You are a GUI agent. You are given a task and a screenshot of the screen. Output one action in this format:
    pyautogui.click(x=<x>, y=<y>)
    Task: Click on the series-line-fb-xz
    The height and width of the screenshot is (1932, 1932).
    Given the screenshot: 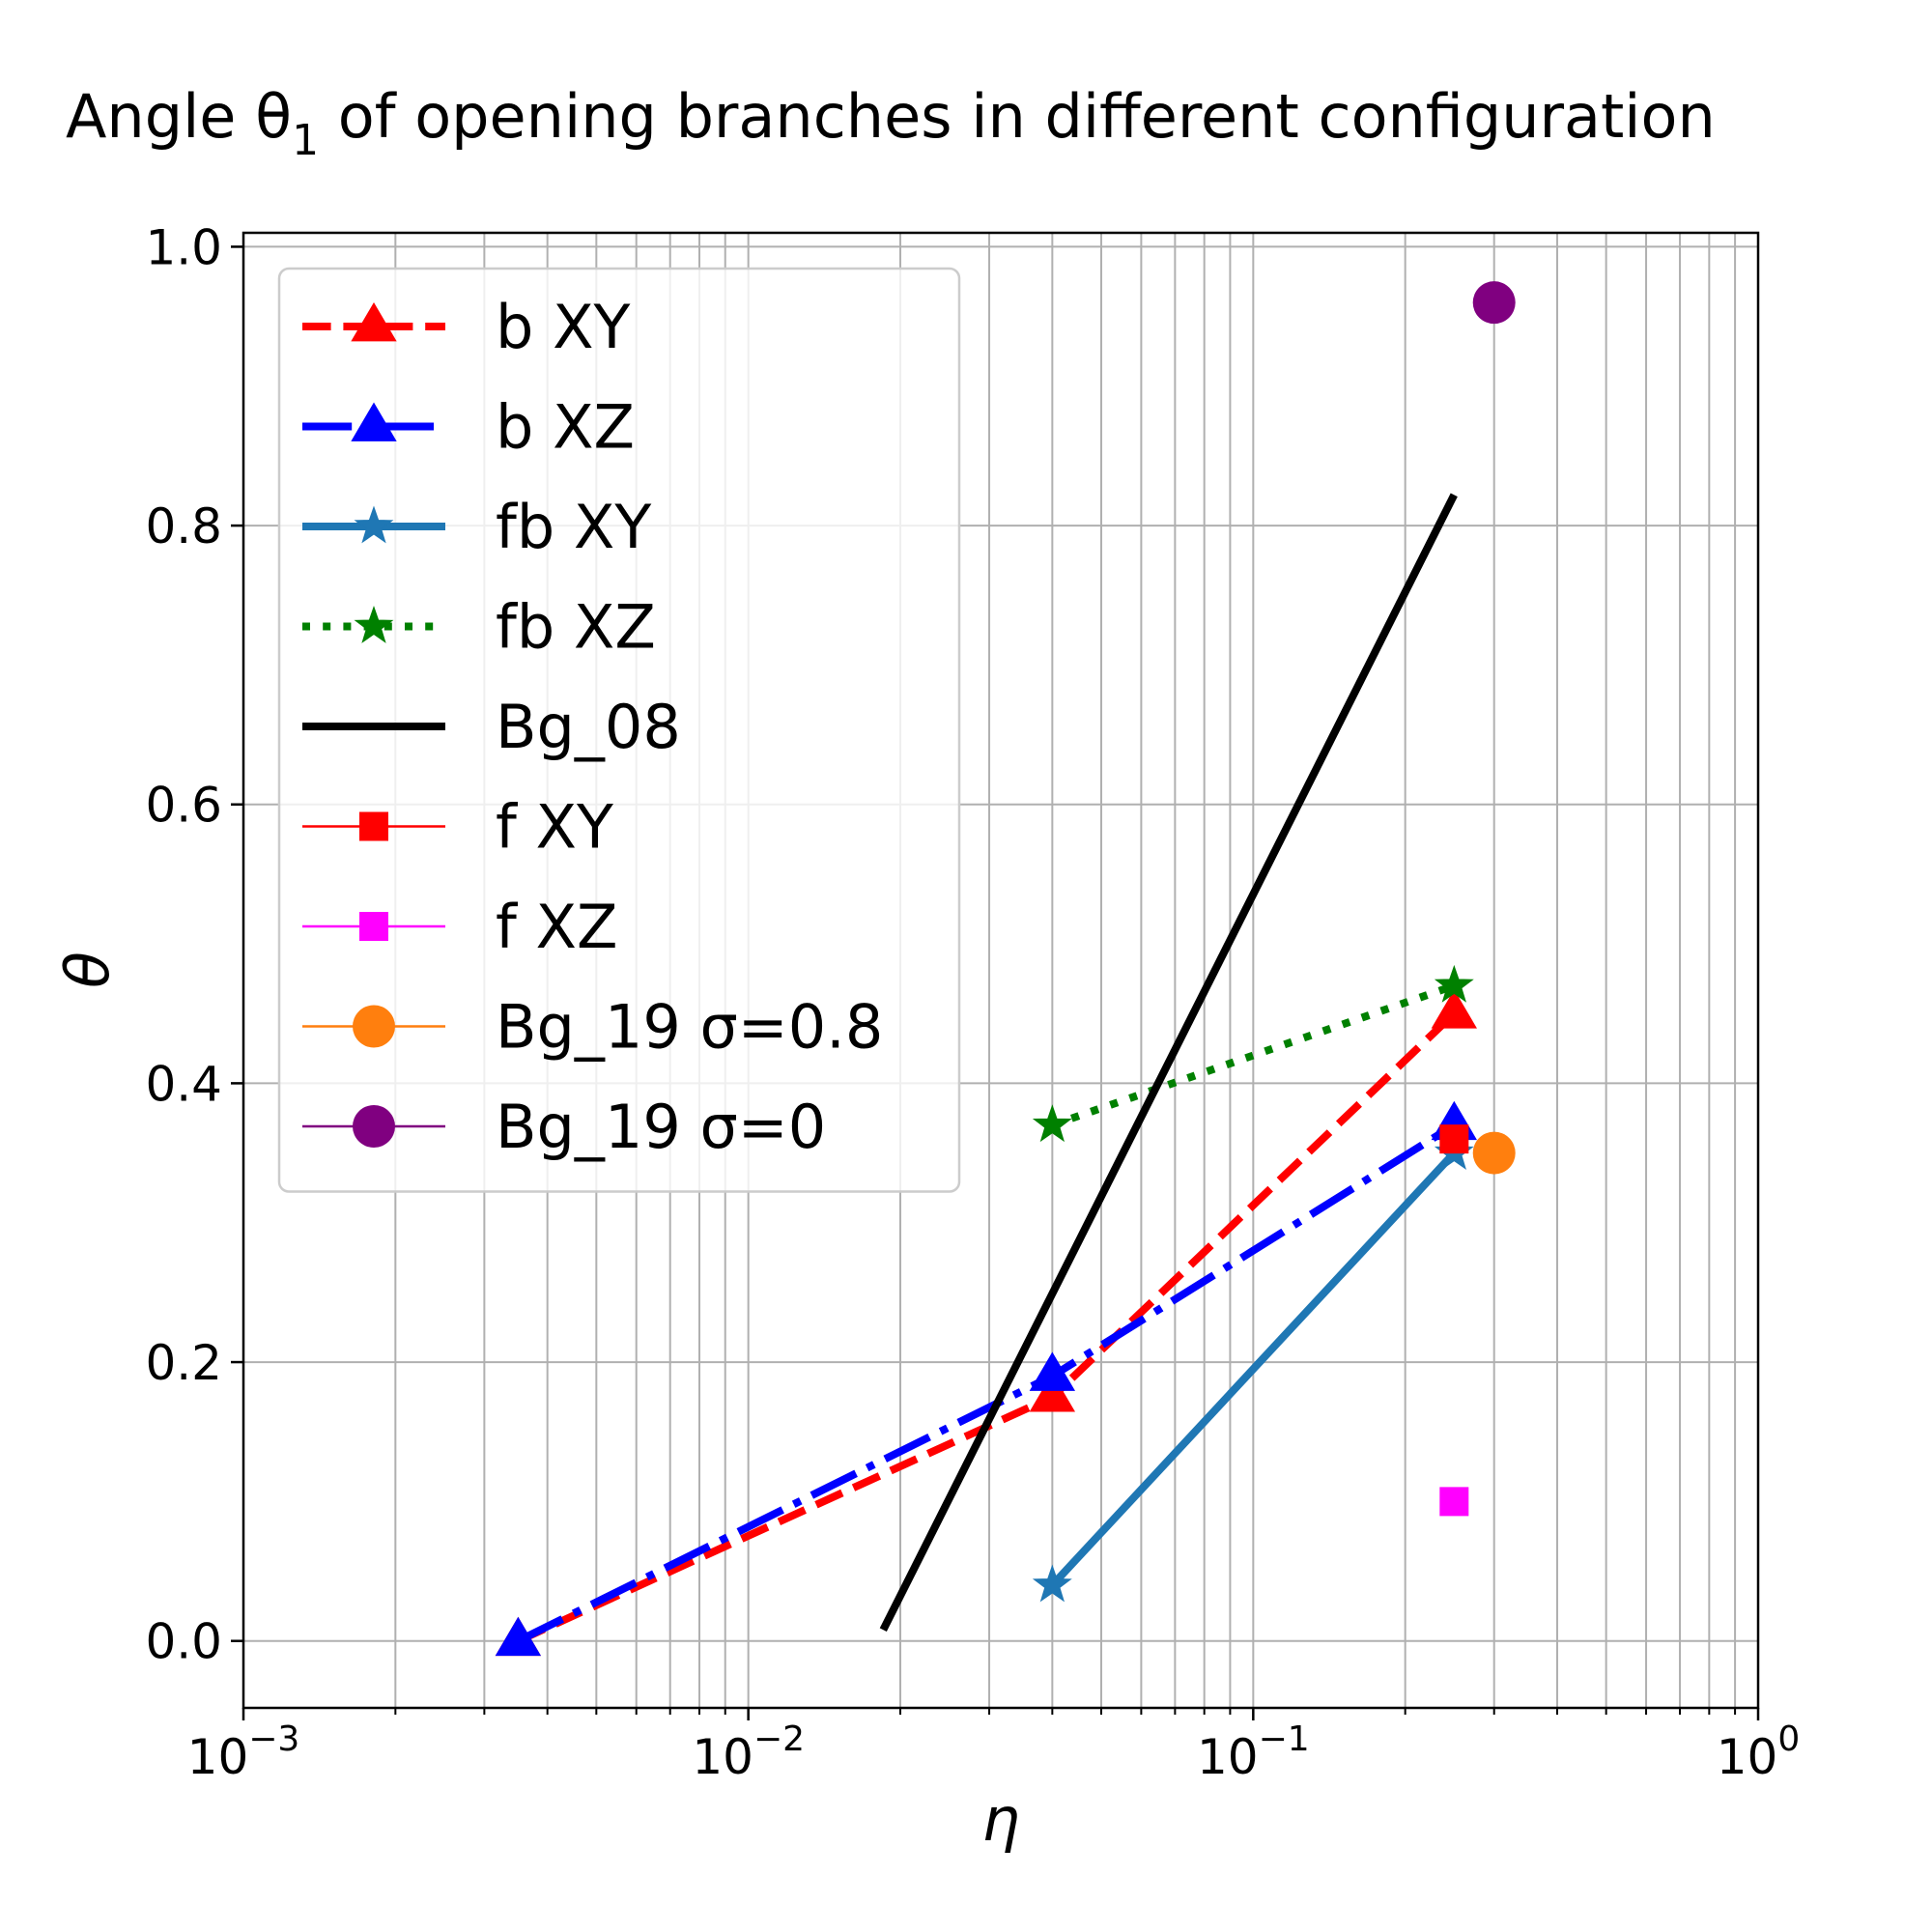 What is the action you would take?
    pyautogui.click(x=1253, y=1055)
    